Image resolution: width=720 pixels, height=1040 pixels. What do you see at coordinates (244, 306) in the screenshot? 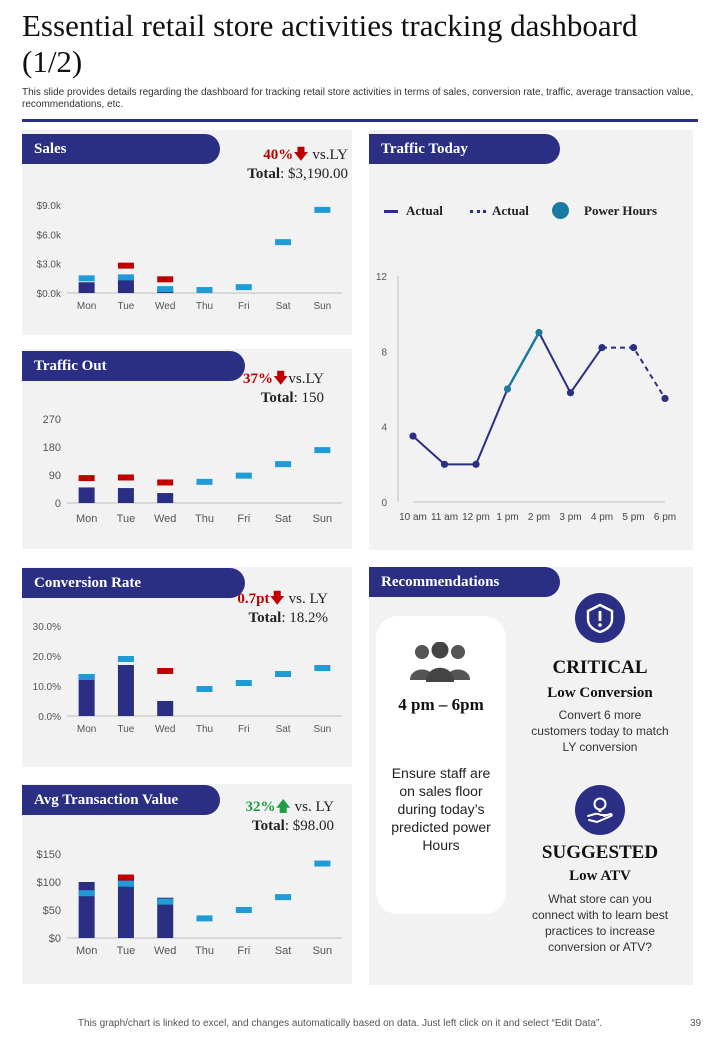
I see `sales-x-tick: Fri` at bounding box center [244, 306].